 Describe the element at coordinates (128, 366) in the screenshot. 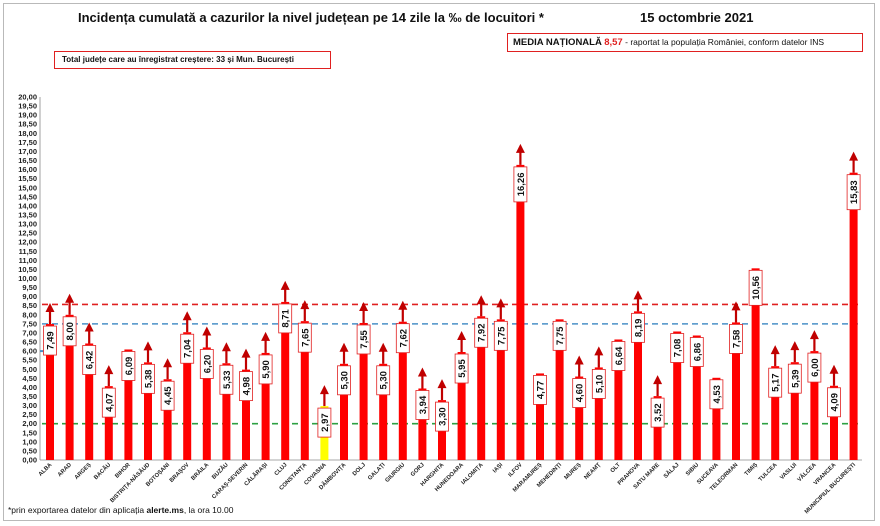

I see `data-label: 6,09` at that location.